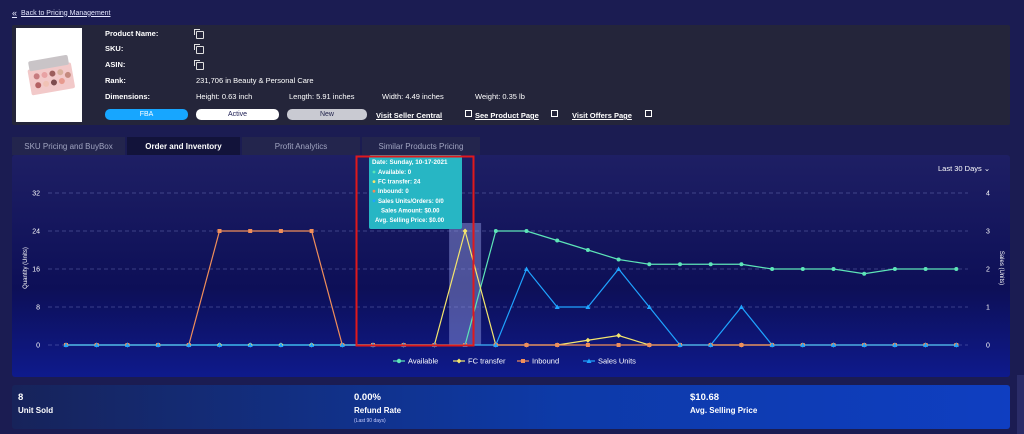  Describe the element at coordinates (724, 410) in the screenshot. I see `avg-price-label: Avg. Selling Price` at that location.